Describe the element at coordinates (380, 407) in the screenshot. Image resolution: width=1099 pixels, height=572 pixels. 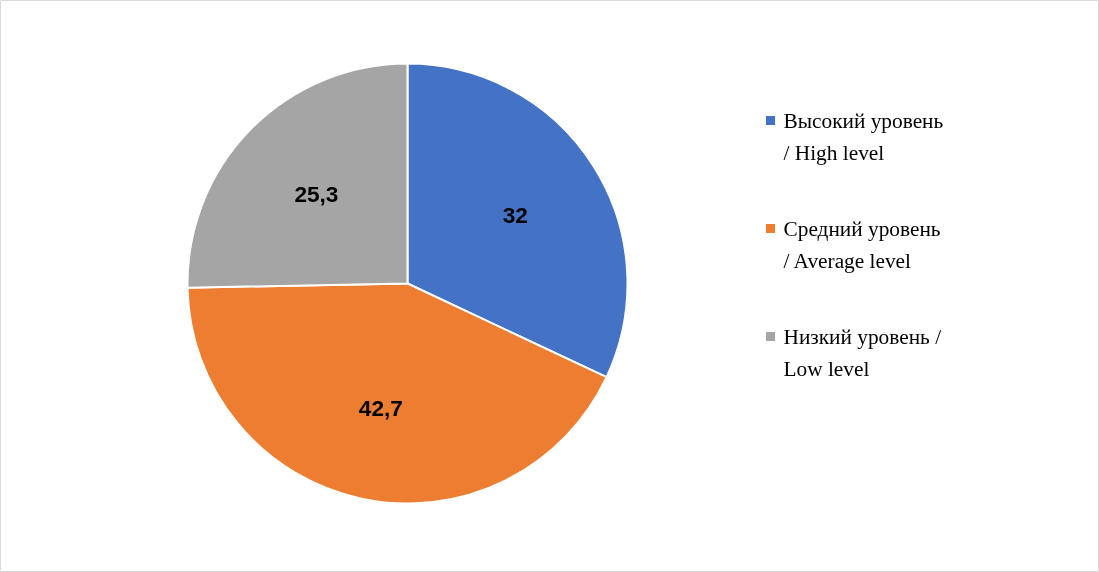
I see `data-label: 42,7` at that location.